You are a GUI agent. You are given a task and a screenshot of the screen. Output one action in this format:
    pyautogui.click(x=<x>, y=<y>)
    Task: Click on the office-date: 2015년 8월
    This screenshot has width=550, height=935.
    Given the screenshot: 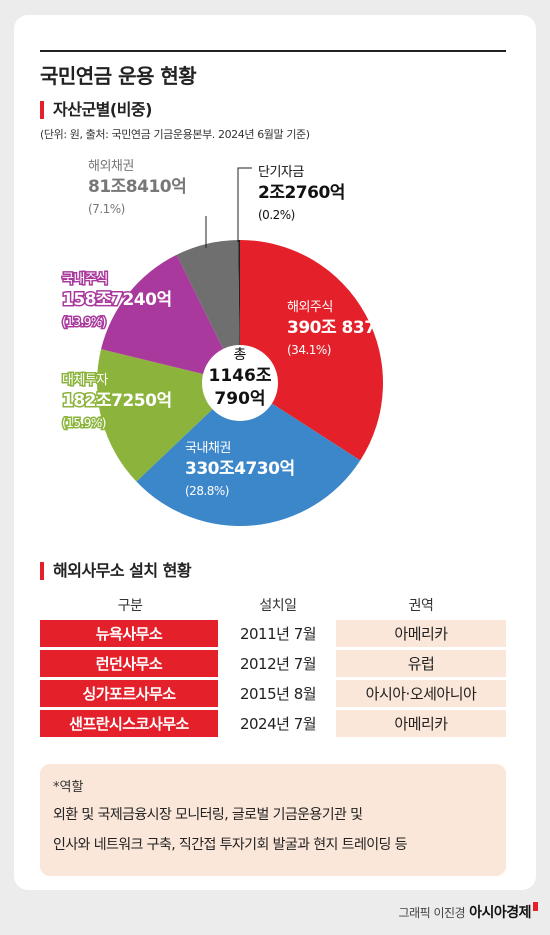 What is the action you would take?
    pyautogui.click(x=278, y=693)
    